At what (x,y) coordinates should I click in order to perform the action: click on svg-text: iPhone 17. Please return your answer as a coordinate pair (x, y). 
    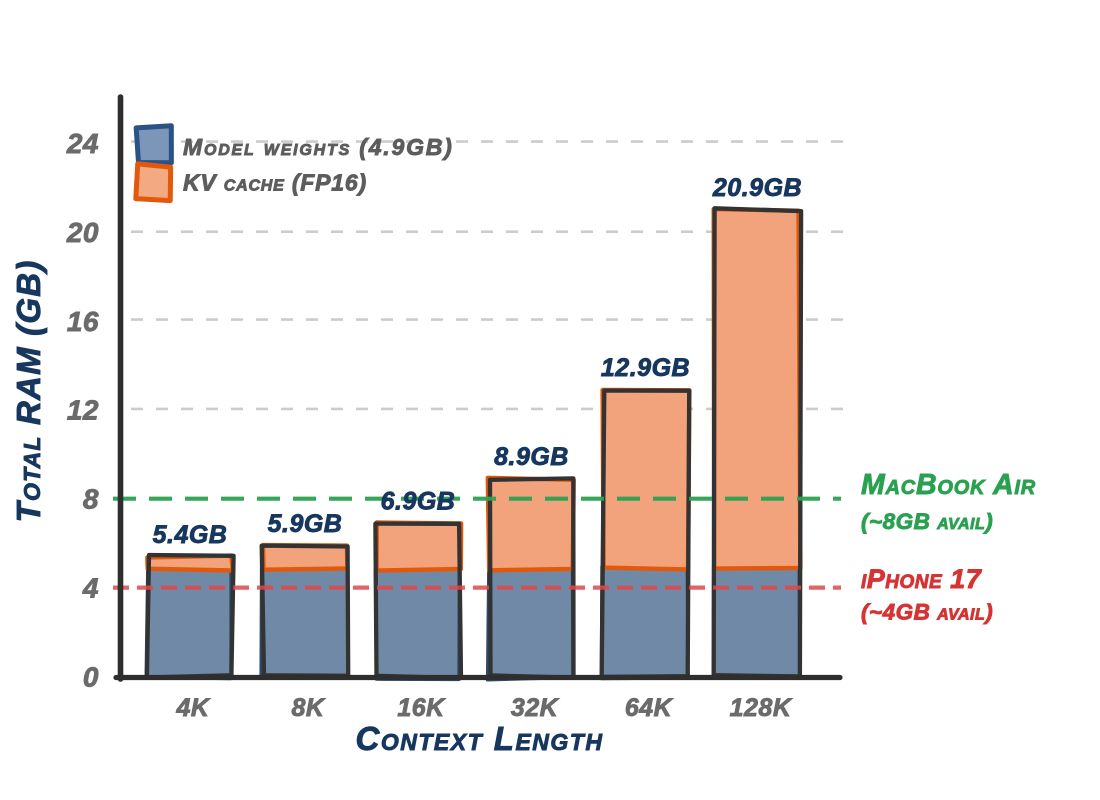
    Looking at the image, I should click on (922, 579).